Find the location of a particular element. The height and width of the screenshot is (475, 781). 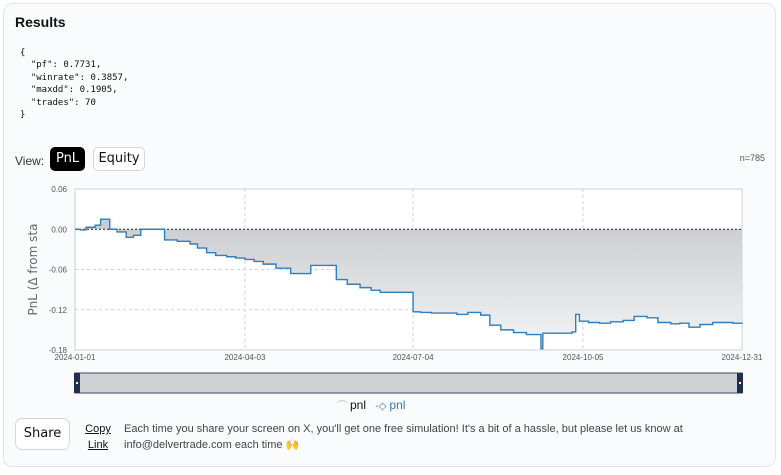

legend-item-fill: ⌒ pnl is located at coordinates (351, 404).